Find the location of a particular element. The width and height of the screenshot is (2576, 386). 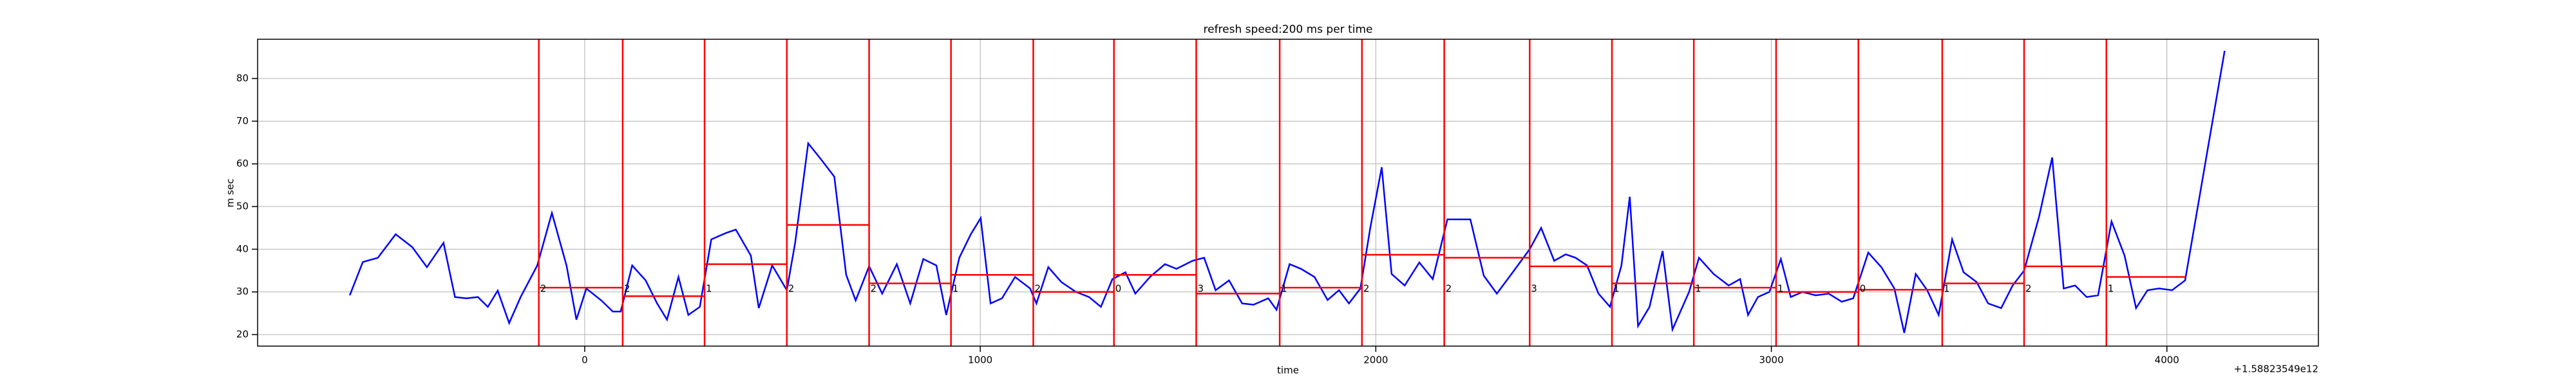

y-tick-label: 70 is located at coordinates (242, 121).